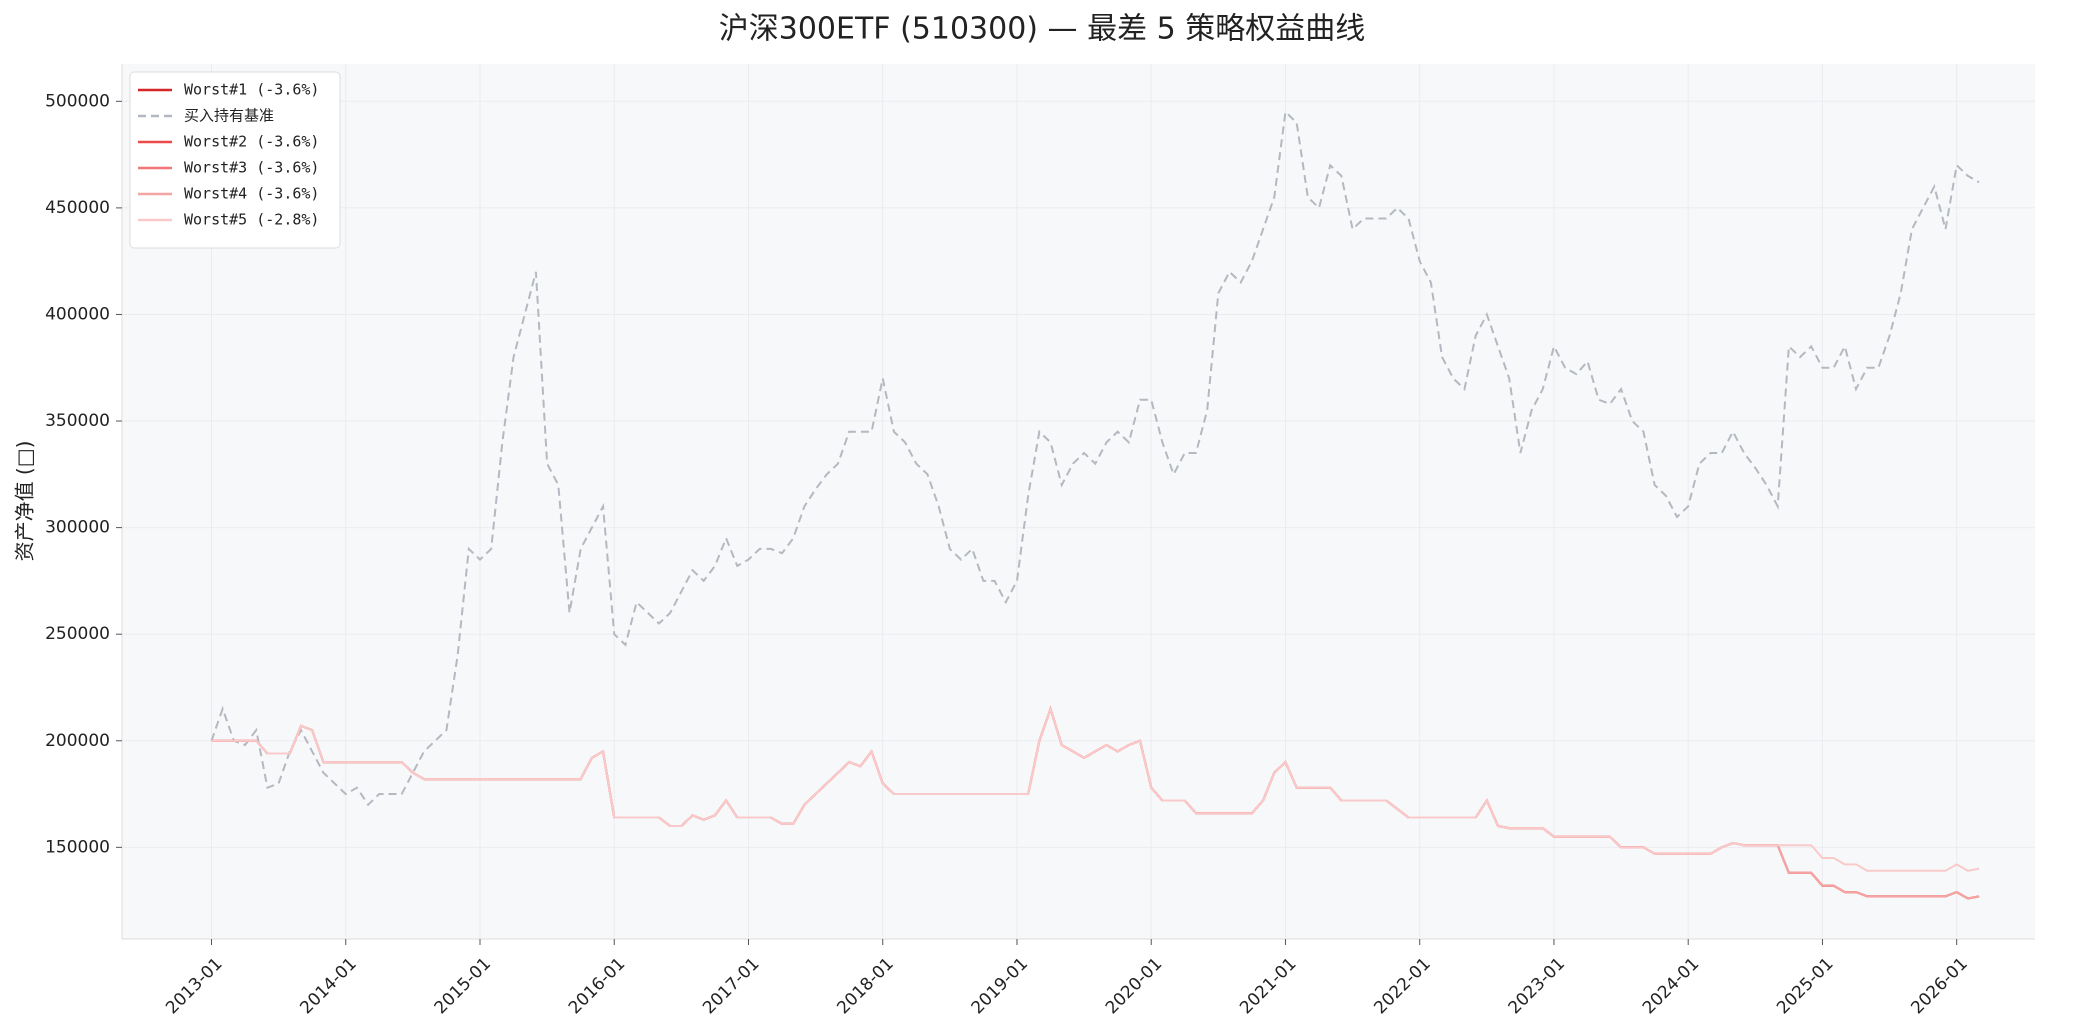  I want to click on legend-label: 买入持有基准, so click(229, 116).